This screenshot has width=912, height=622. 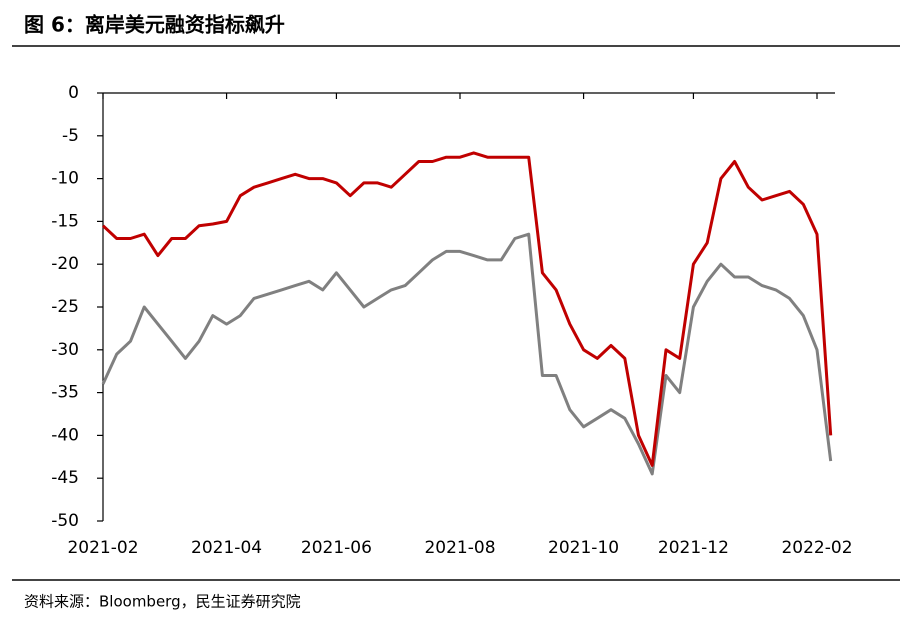 What do you see at coordinates (816, 548) in the screenshot?
I see `x-tick-label: 2022-02` at bounding box center [816, 548].